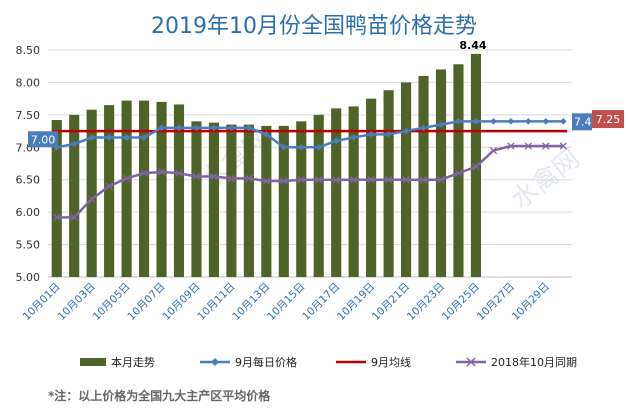 The width and height of the screenshot is (628, 414). Describe the element at coordinates (310, 181) in the screenshot. I see `last-year-line` at that location.